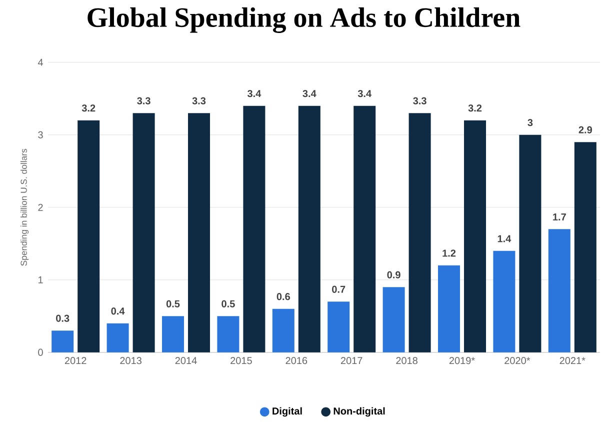  I want to click on x-tick-label: 2021*, so click(573, 360).